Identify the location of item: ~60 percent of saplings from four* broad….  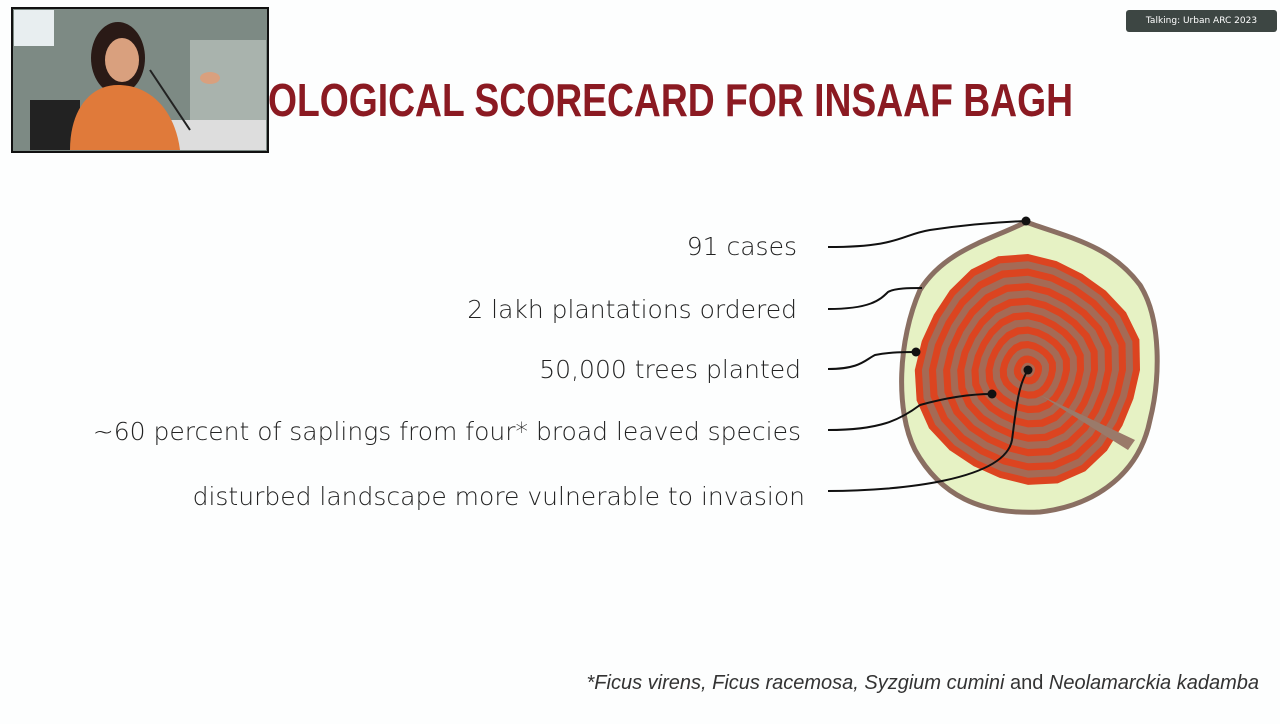
(447, 431).